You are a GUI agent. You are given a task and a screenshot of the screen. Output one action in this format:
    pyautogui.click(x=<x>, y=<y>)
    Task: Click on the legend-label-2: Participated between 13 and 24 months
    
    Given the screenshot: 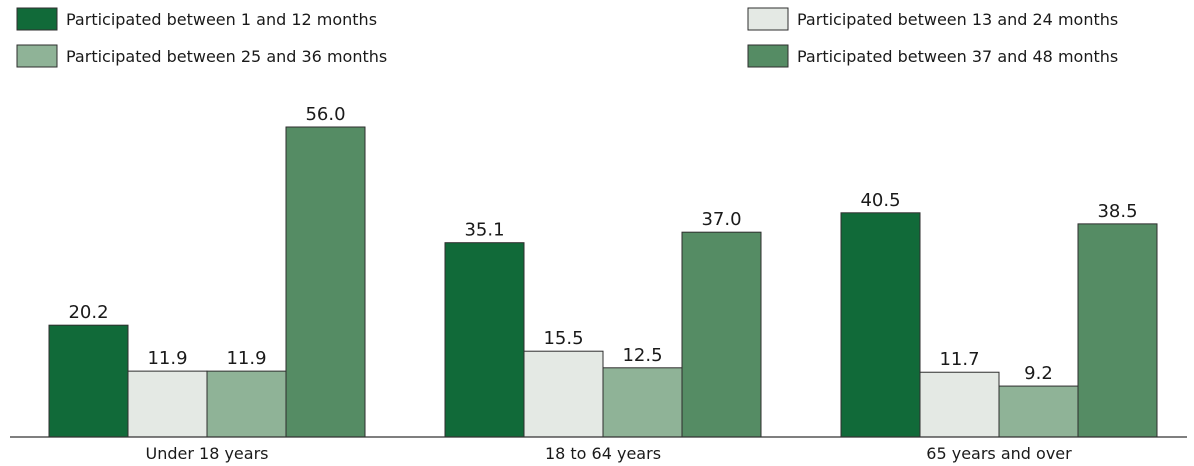 What is the action you would take?
    pyautogui.click(x=957, y=19)
    